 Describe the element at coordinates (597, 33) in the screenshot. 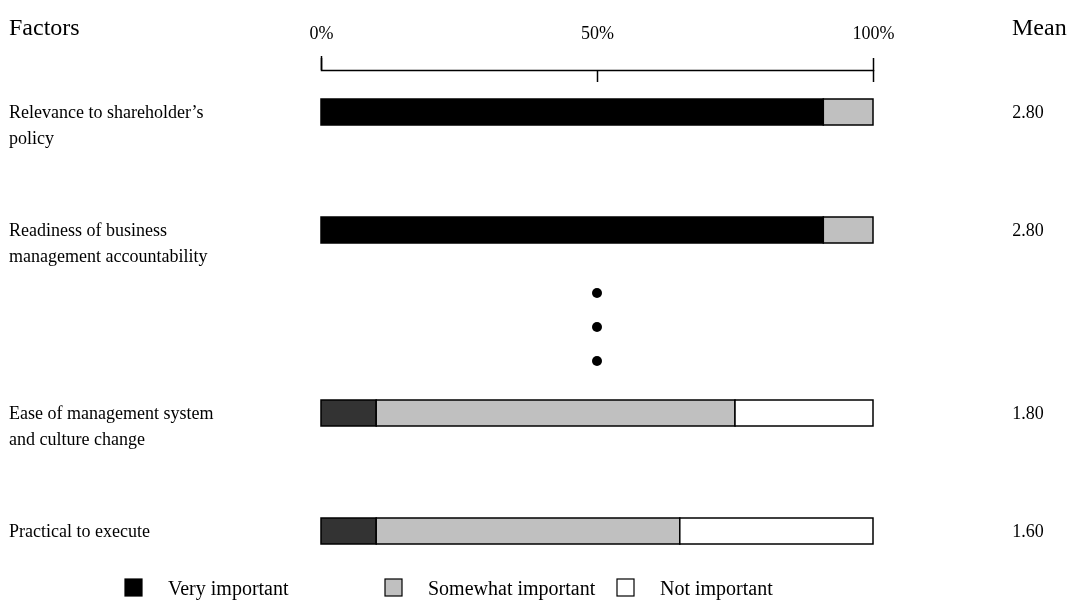

I see `x-tick-label: 50%` at that location.